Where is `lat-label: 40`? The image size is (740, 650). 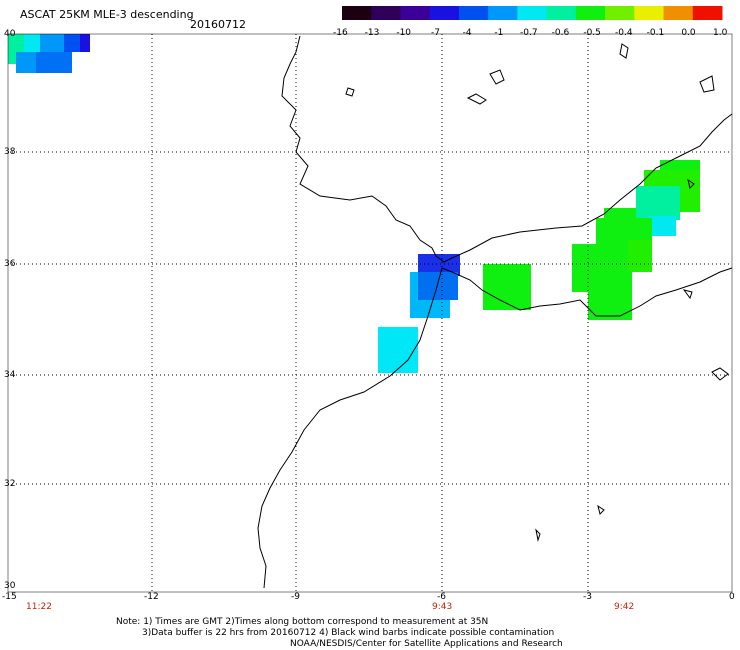
lat-label: 40 is located at coordinates (10, 34).